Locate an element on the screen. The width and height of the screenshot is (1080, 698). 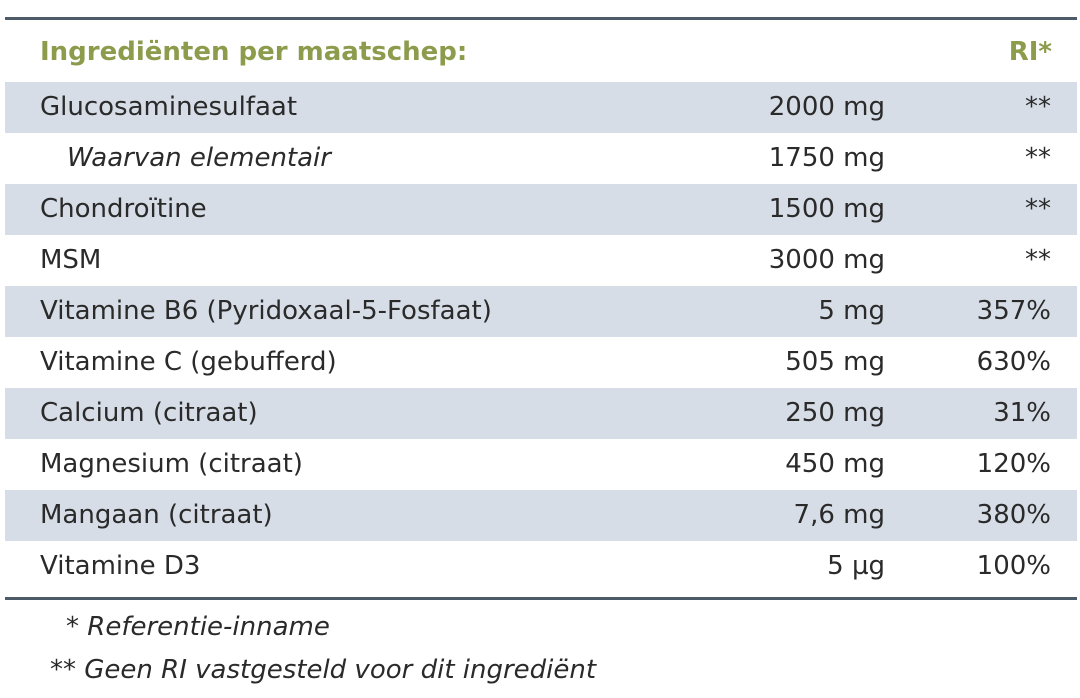
bottom-rule is located at coordinates (541, 598).